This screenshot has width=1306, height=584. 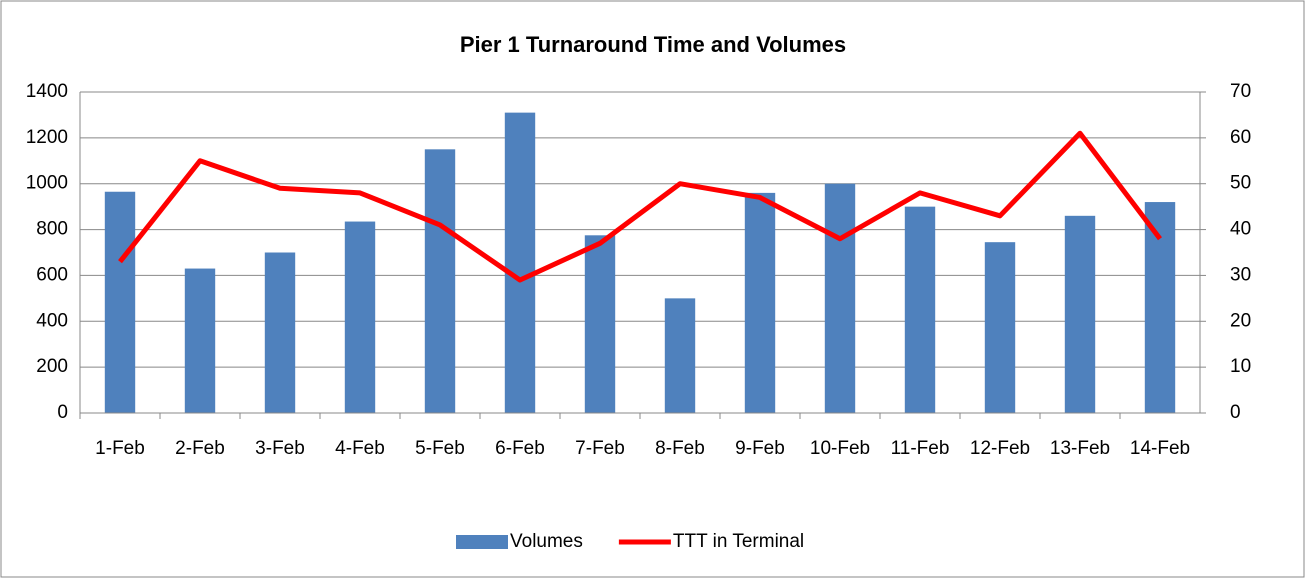 What do you see at coordinates (760, 448) in the screenshot?
I see `x-tick-label: 9-Feb` at bounding box center [760, 448].